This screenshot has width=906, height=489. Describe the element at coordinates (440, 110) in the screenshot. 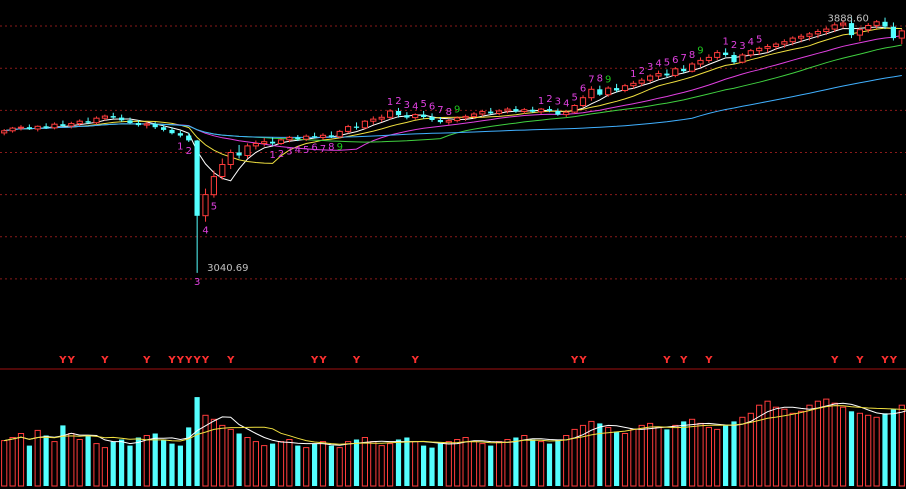

I see `sequence-marker: 7` at that location.